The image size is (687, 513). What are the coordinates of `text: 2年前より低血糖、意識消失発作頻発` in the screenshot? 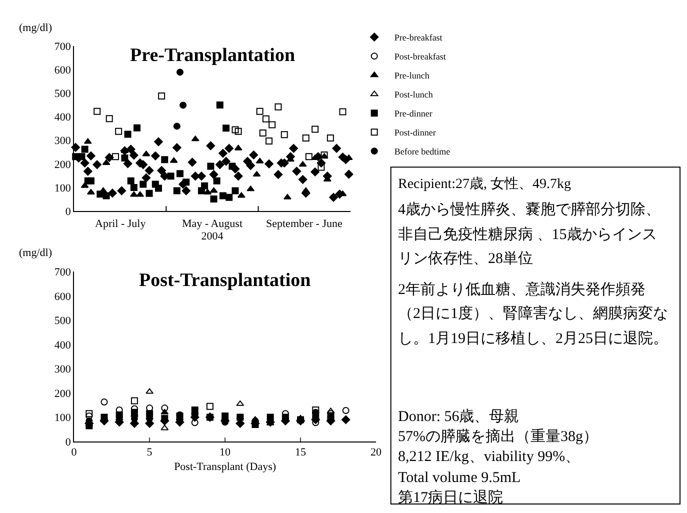 It's located at (522, 289).